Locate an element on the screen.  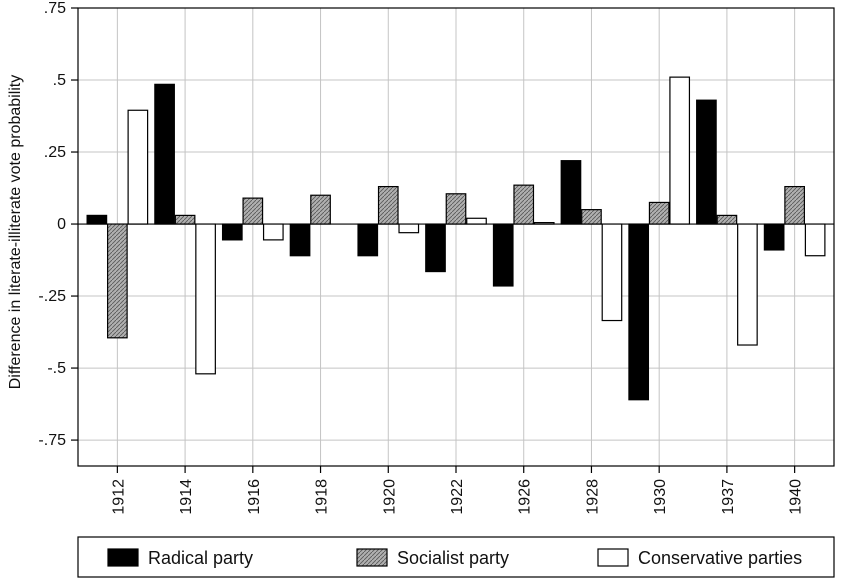
bar-socialist-party-1912 is located at coordinates (117, 281).